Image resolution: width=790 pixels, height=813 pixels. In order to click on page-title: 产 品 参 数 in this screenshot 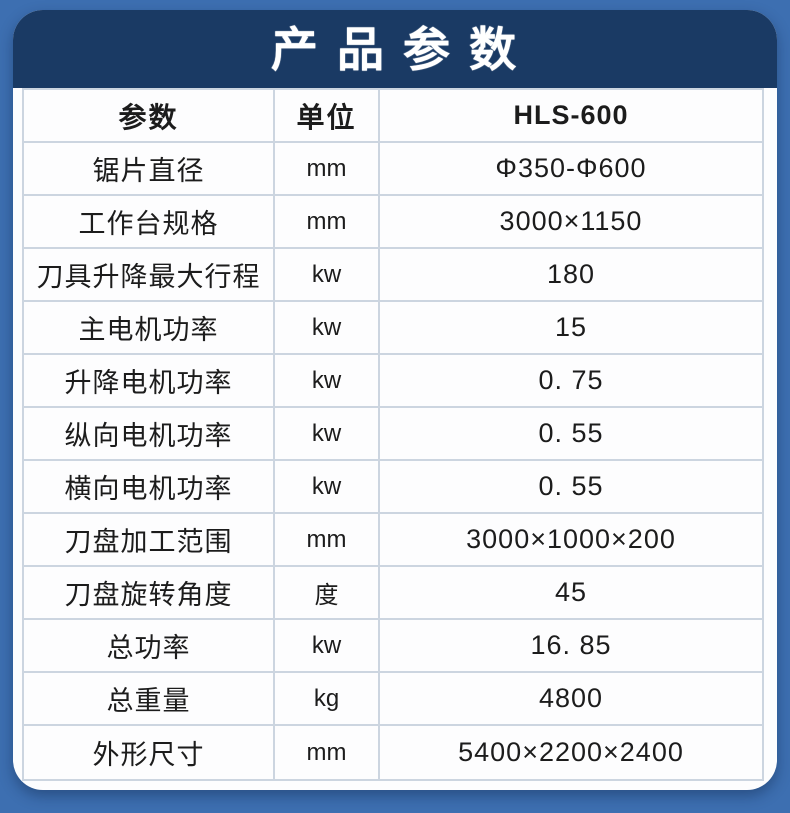, I will do `click(395, 49)`.